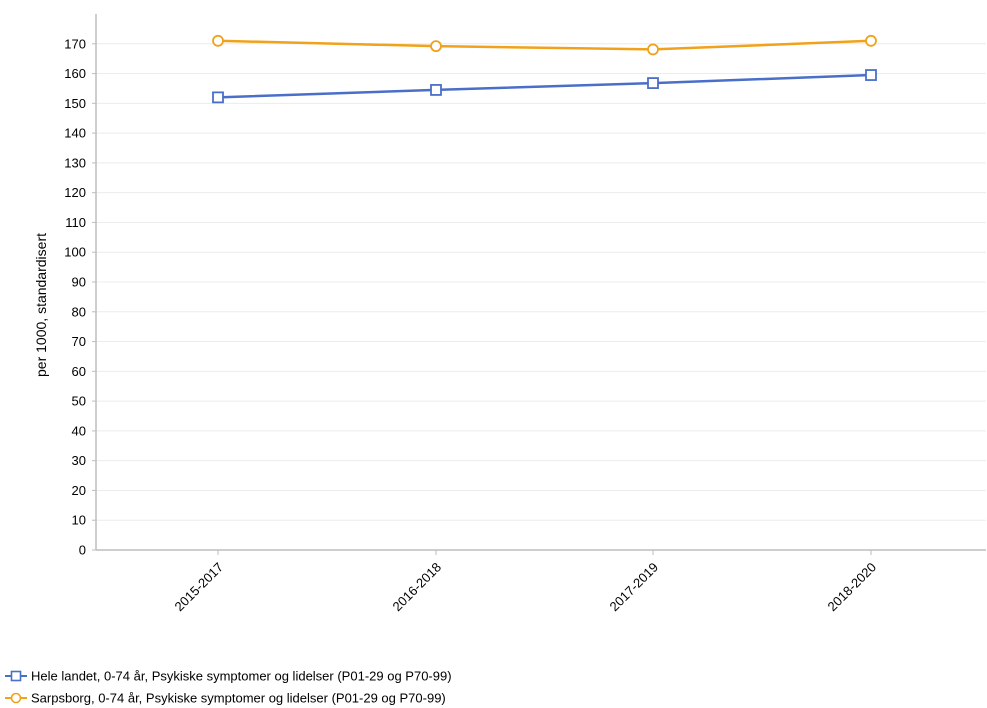 Image resolution: width=987 pixels, height=708 pixels. What do you see at coordinates (79, 490) in the screenshot?
I see `y-tick-label: 20` at bounding box center [79, 490].